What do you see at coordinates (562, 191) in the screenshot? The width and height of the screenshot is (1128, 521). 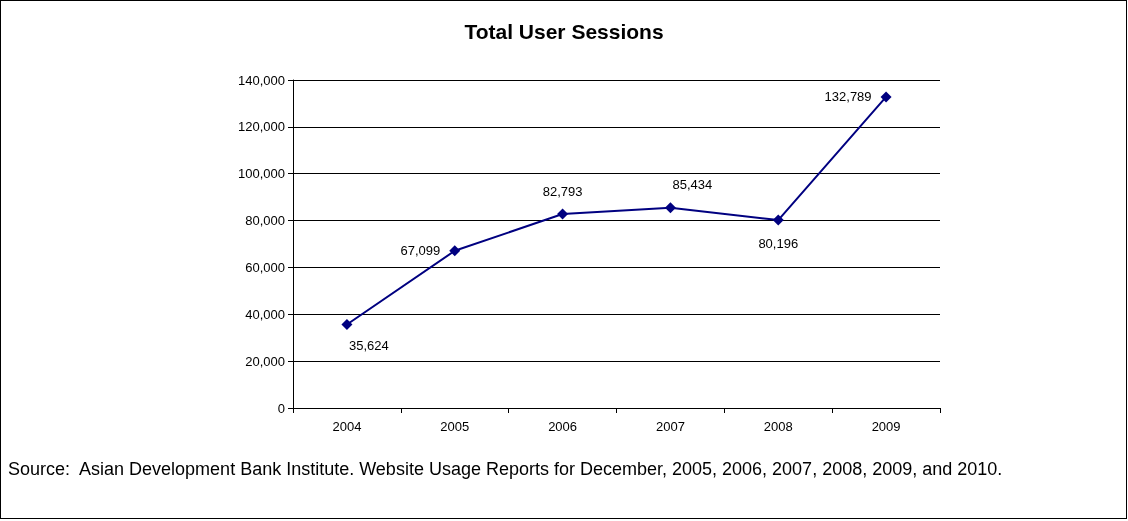 I see `data-label: 82,793` at bounding box center [562, 191].